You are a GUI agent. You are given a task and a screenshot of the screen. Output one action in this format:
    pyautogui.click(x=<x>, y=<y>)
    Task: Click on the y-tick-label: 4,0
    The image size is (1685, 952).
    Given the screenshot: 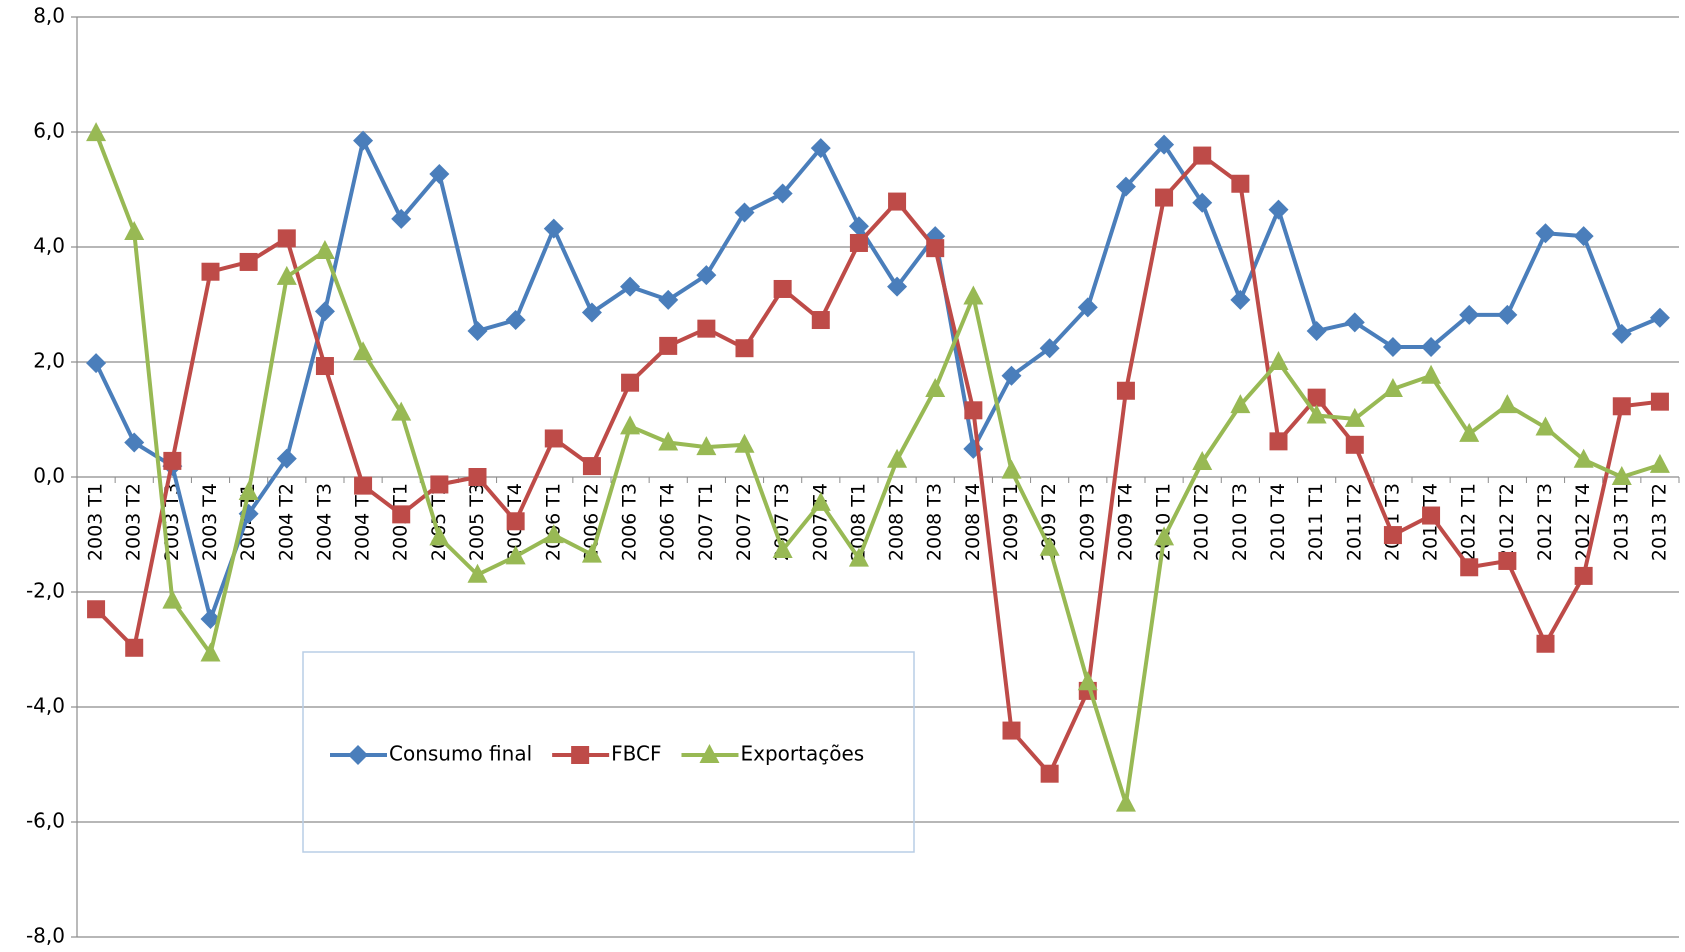 What is the action you would take?
    pyautogui.click(x=49, y=246)
    